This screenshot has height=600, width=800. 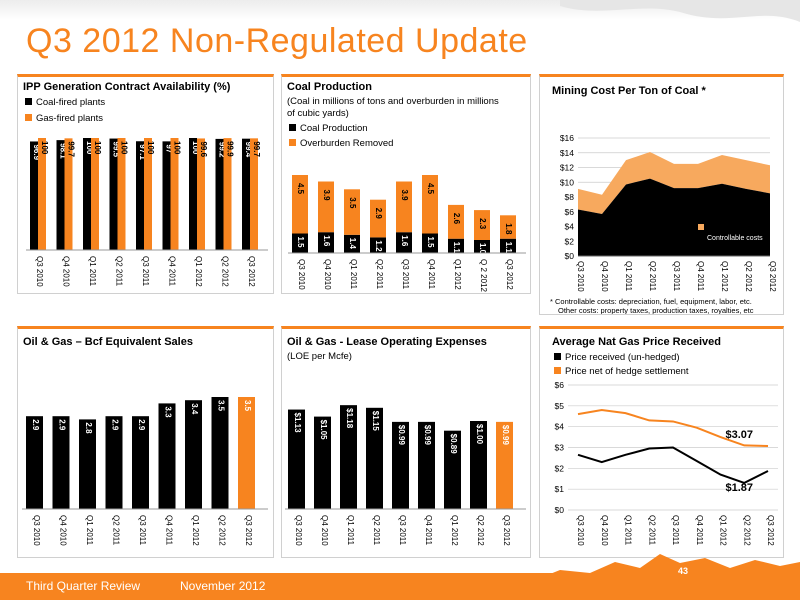 What do you see at coordinates (387, 342) in the screenshot?
I see `loe-chart-title: Oil & Gas - Lease Operating Expenses` at bounding box center [387, 342].